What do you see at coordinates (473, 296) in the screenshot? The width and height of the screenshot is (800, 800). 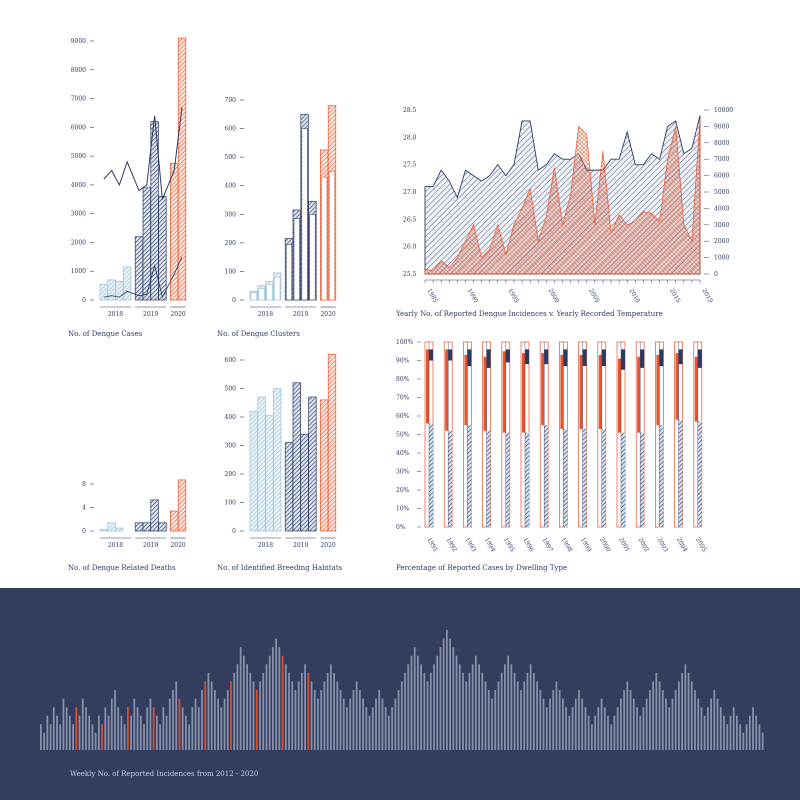 I see `temp-xtick-1: 1990` at bounding box center [473, 296].